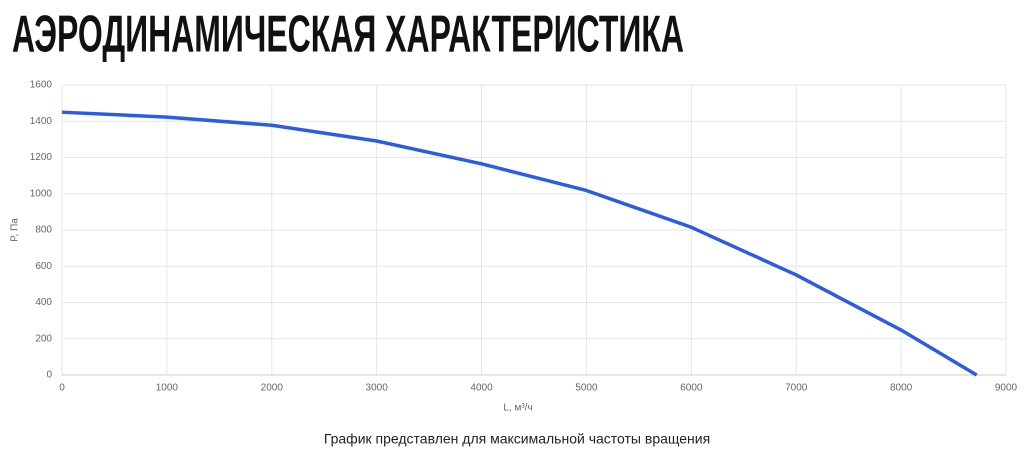 This screenshot has width=1024, height=471. Describe the element at coordinates (43, 338) in the screenshot. I see `y-tick-label: 200` at that location.